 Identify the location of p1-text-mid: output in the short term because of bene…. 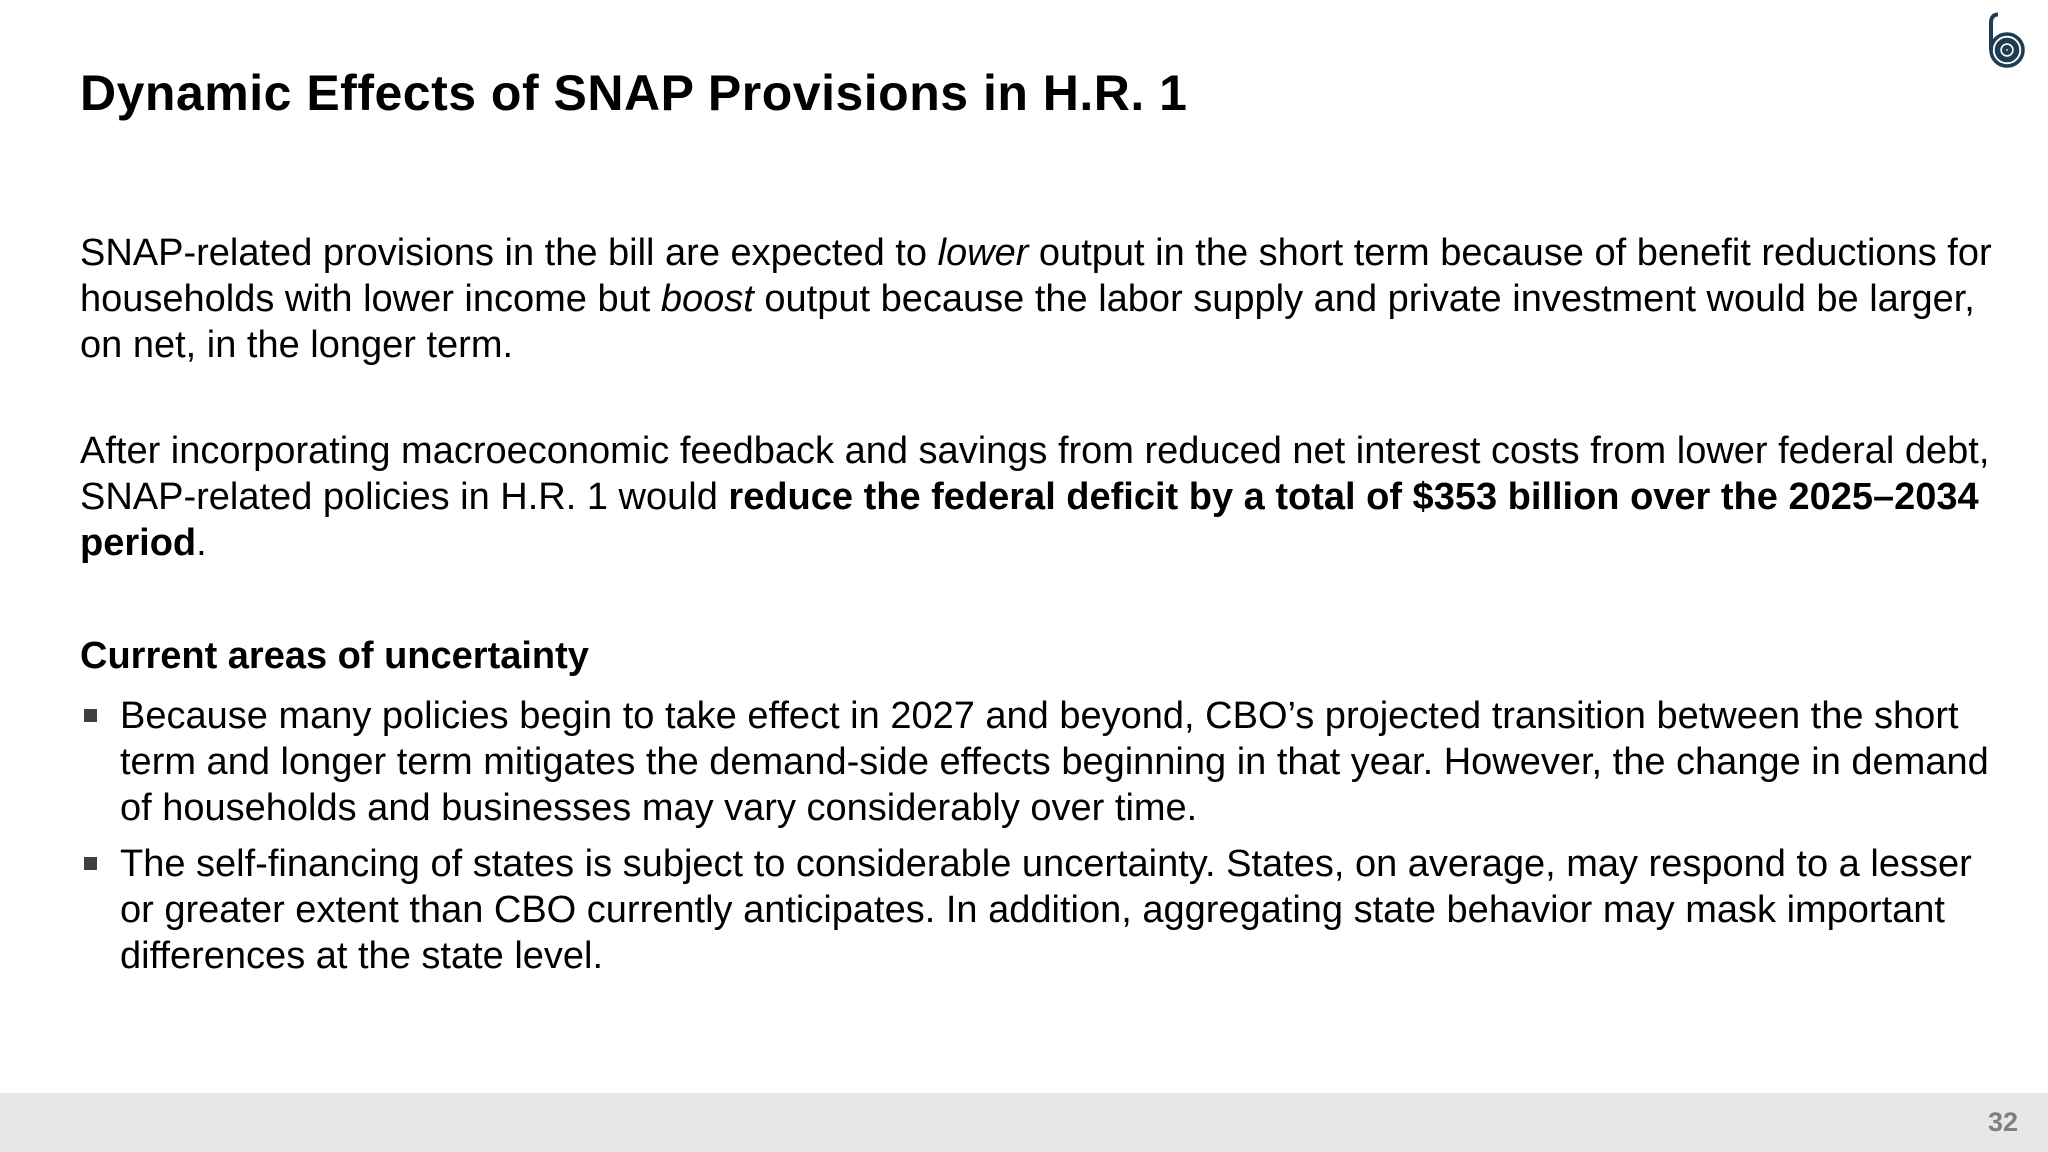
(1036, 276).